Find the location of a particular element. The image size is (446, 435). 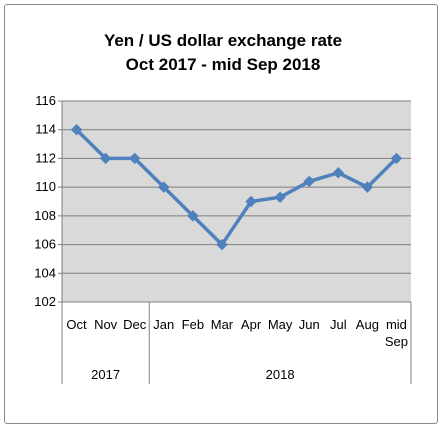

x-tick-label: Sep is located at coordinates (396, 341).